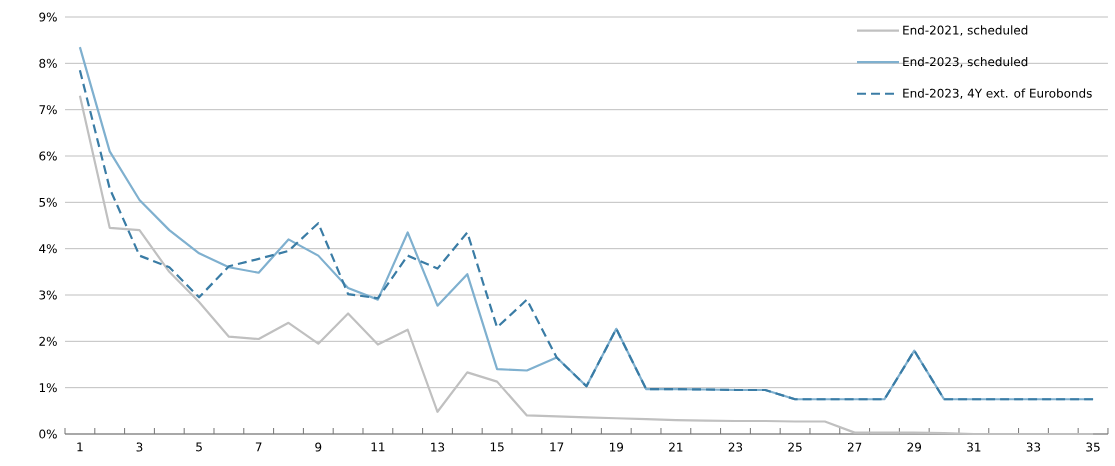  I want to click on x-tick-label: 3, so click(139, 447).